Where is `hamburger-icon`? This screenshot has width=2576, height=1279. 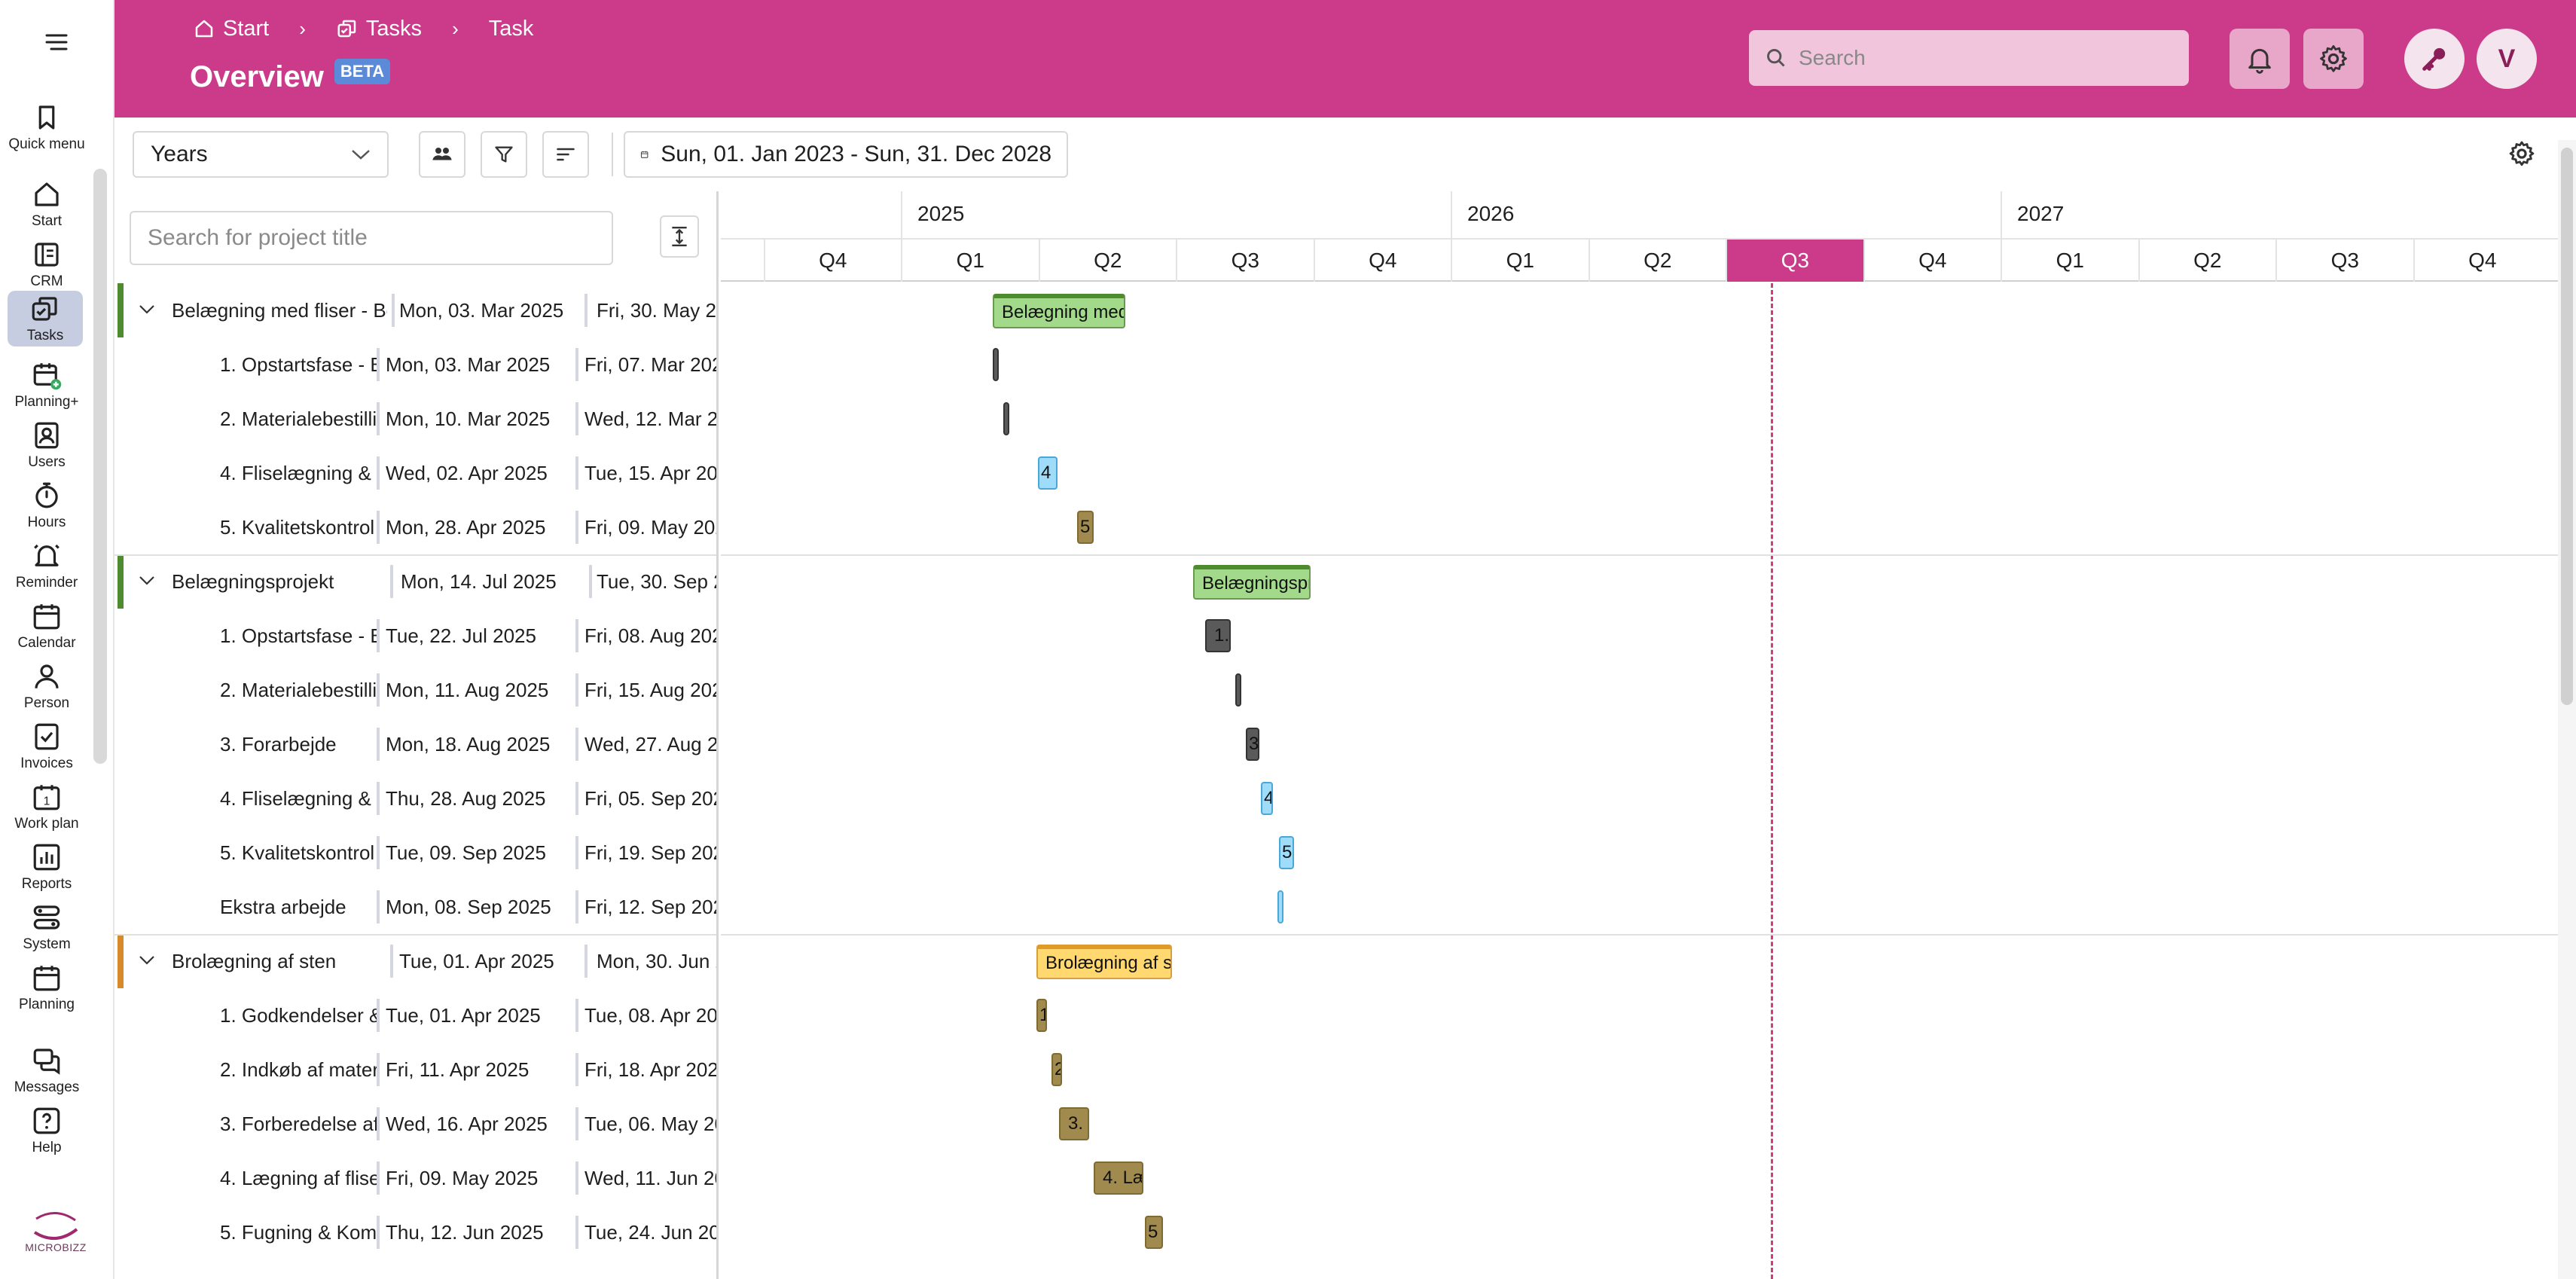 hamburger-icon is located at coordinates (57, 42).